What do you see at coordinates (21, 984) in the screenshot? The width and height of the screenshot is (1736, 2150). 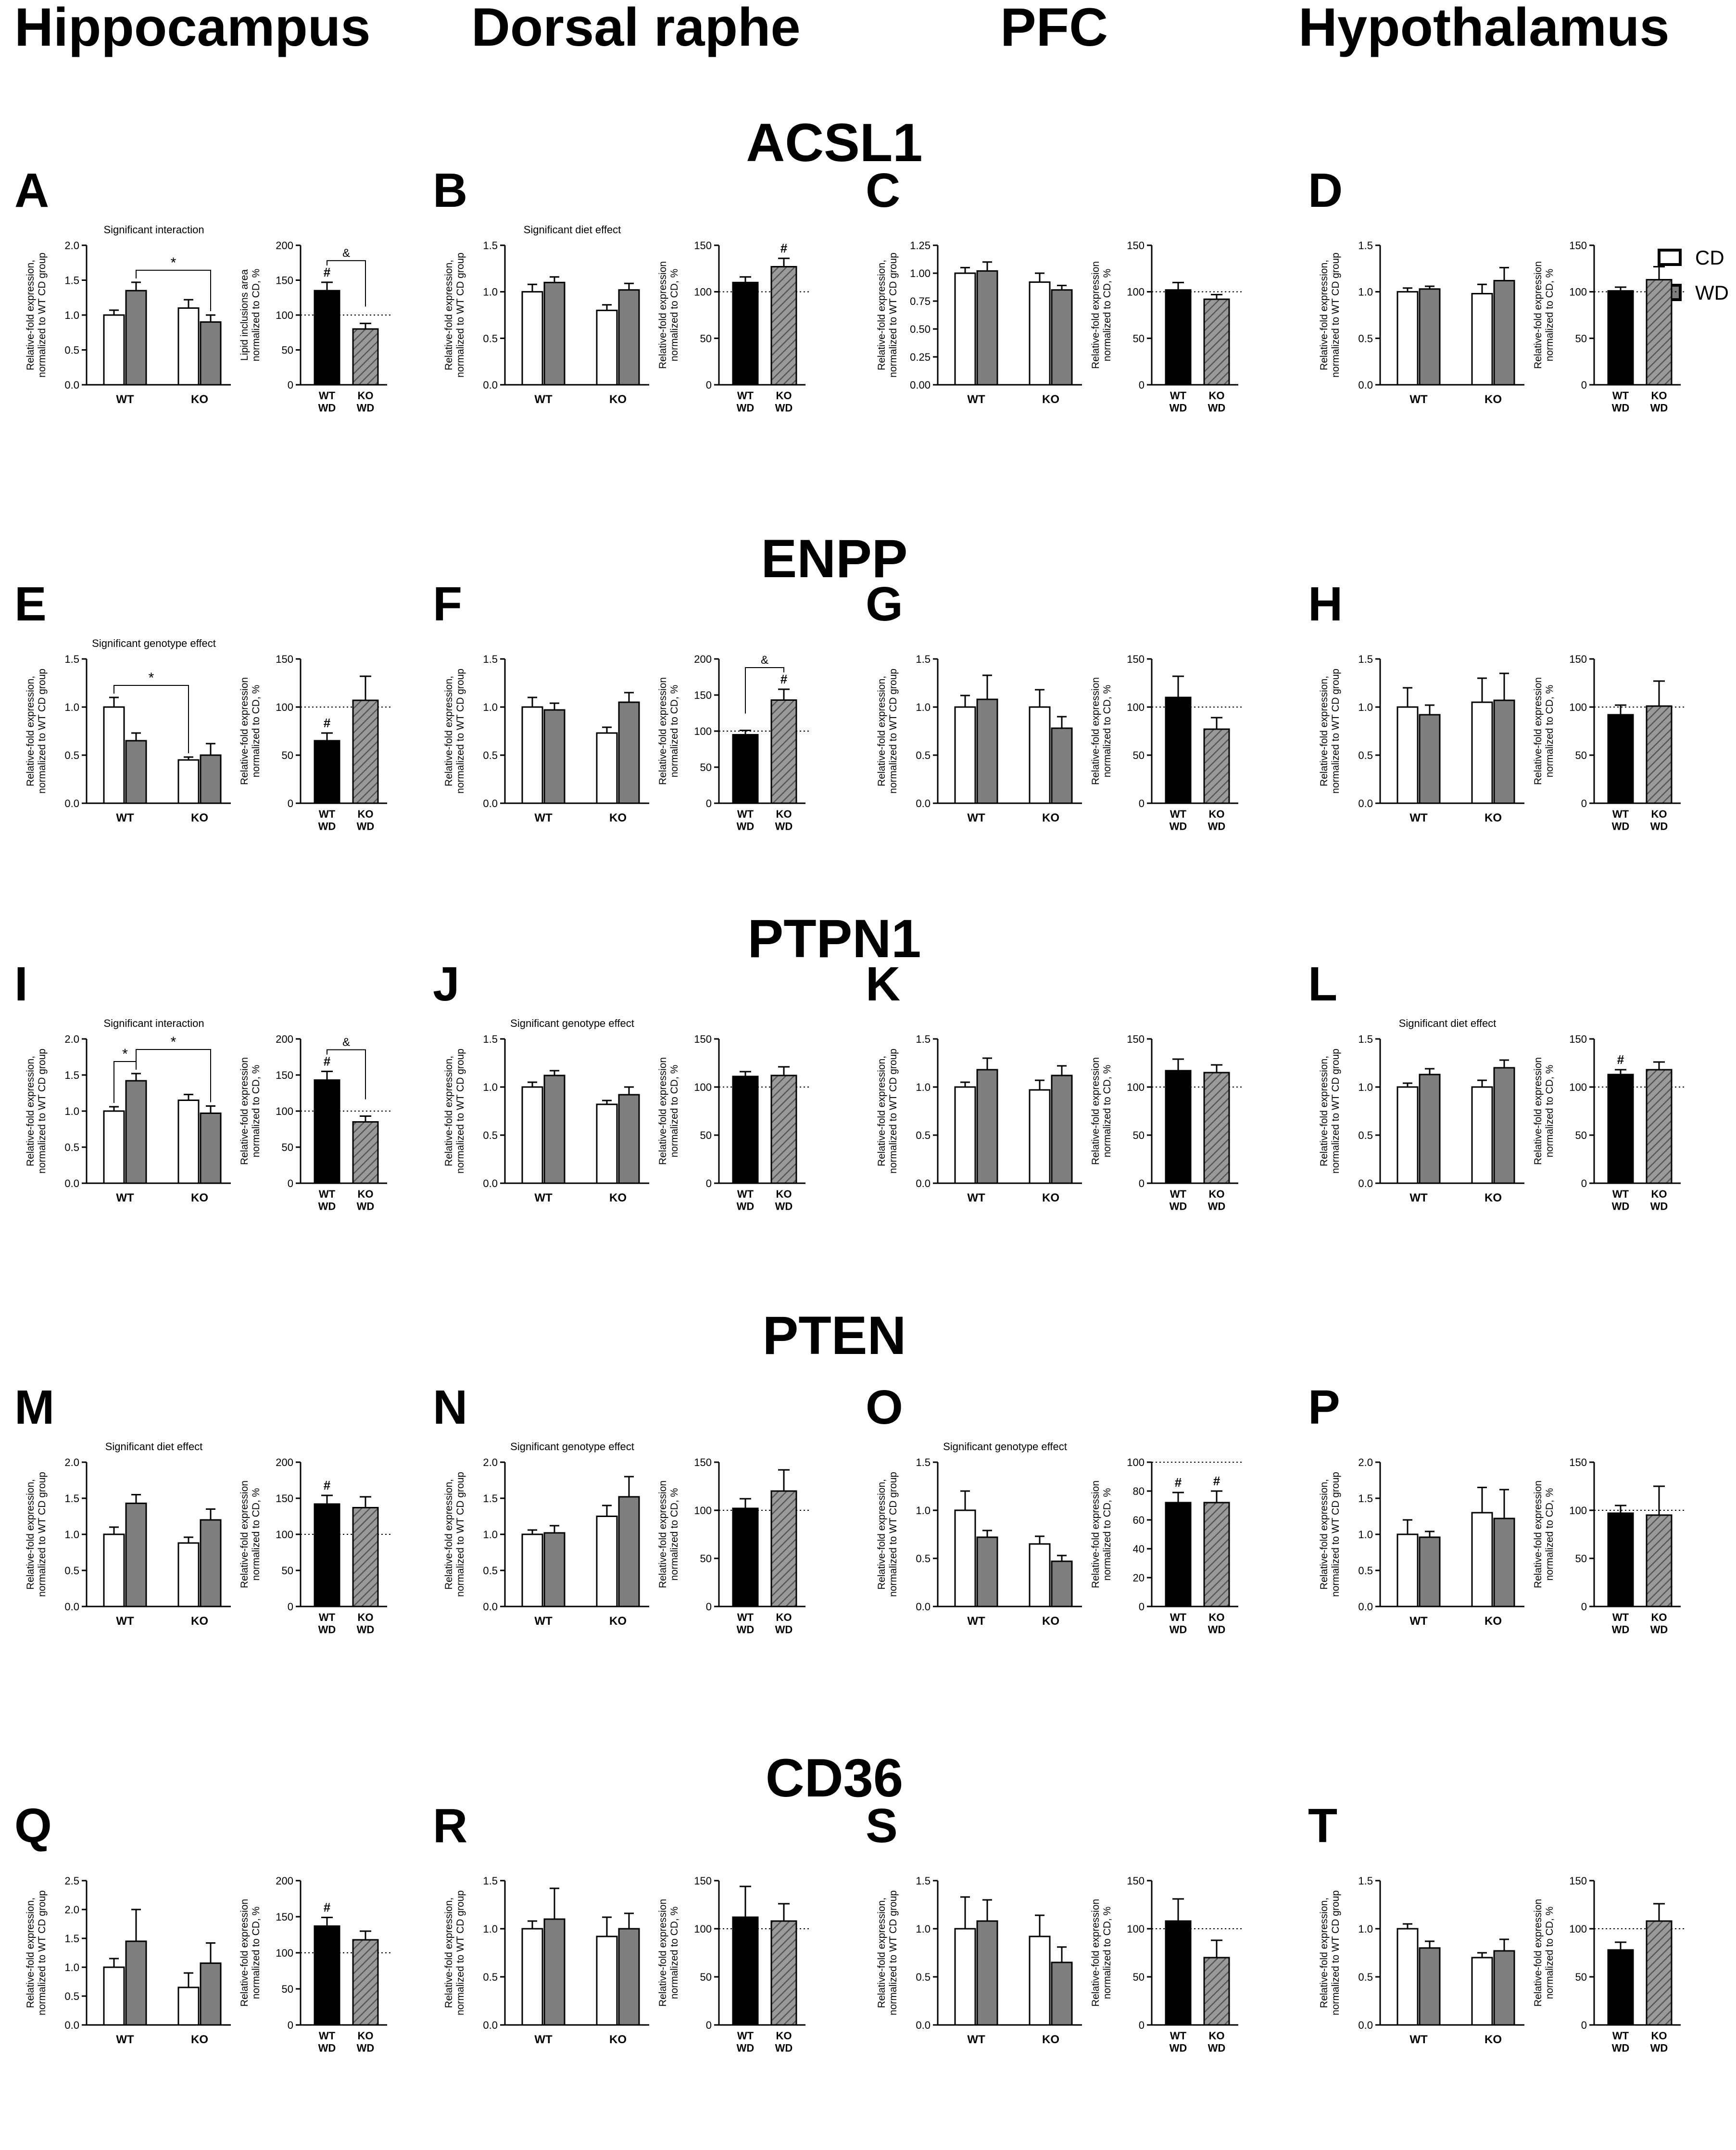 I see `panel-letter: I` at bounding box center [21, 984].